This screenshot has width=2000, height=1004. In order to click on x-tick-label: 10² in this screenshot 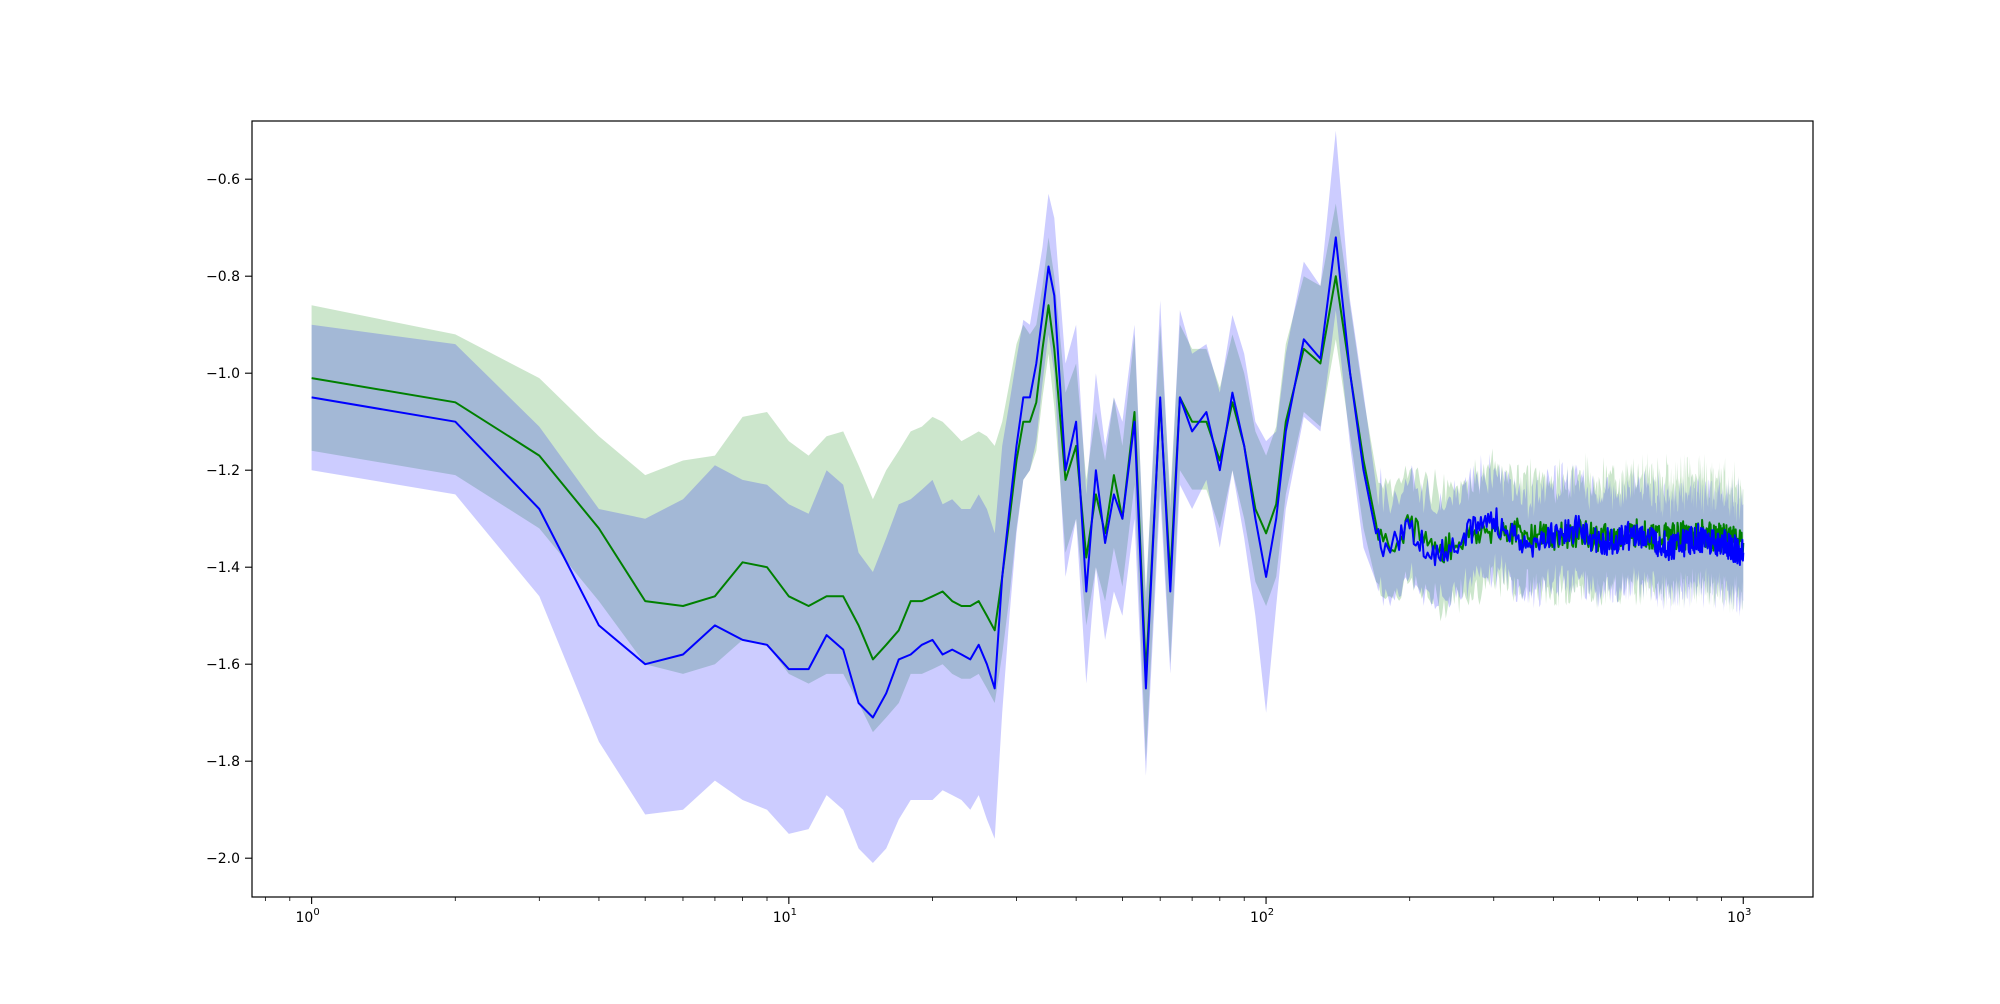, I will do `click(1262, 916)`.